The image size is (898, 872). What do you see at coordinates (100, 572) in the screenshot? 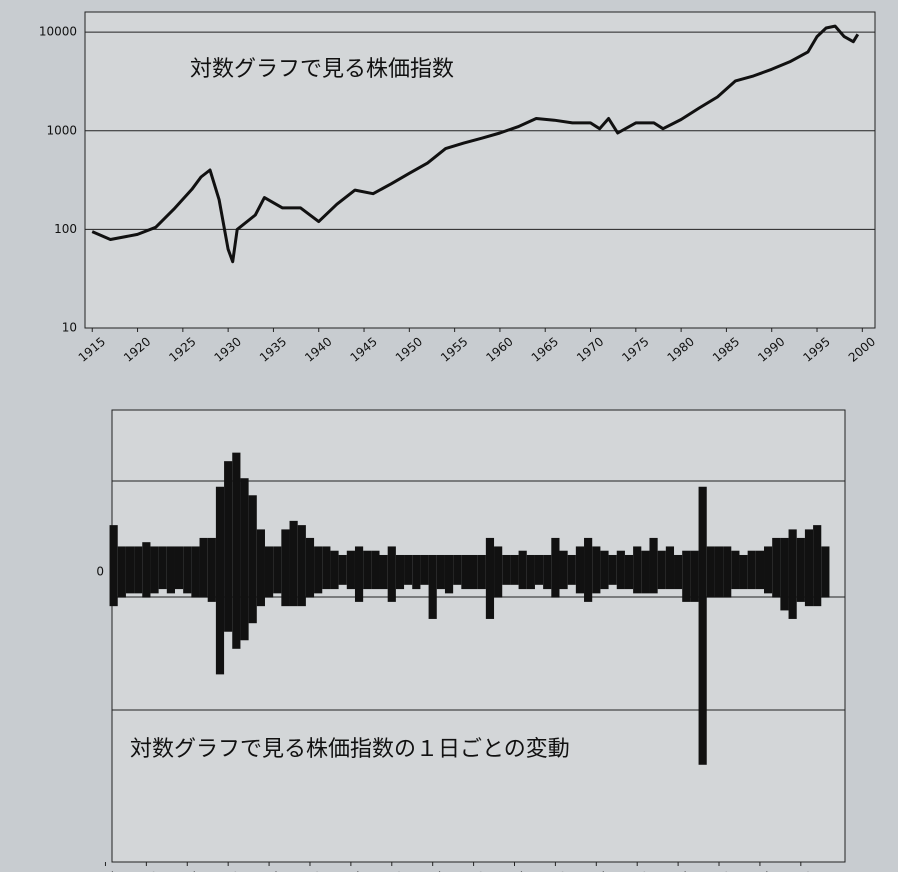
I see `y-tick-label: 0` at bounding box center [100, 572].